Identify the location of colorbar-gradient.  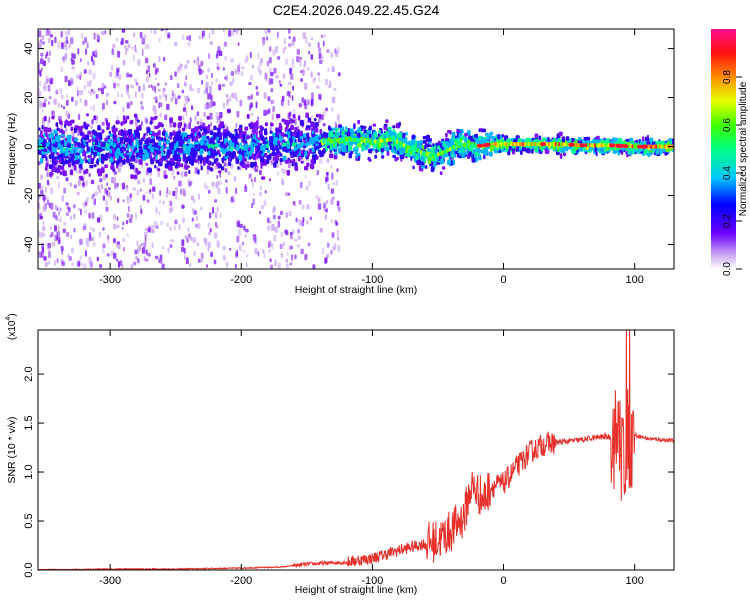
(723, 149).